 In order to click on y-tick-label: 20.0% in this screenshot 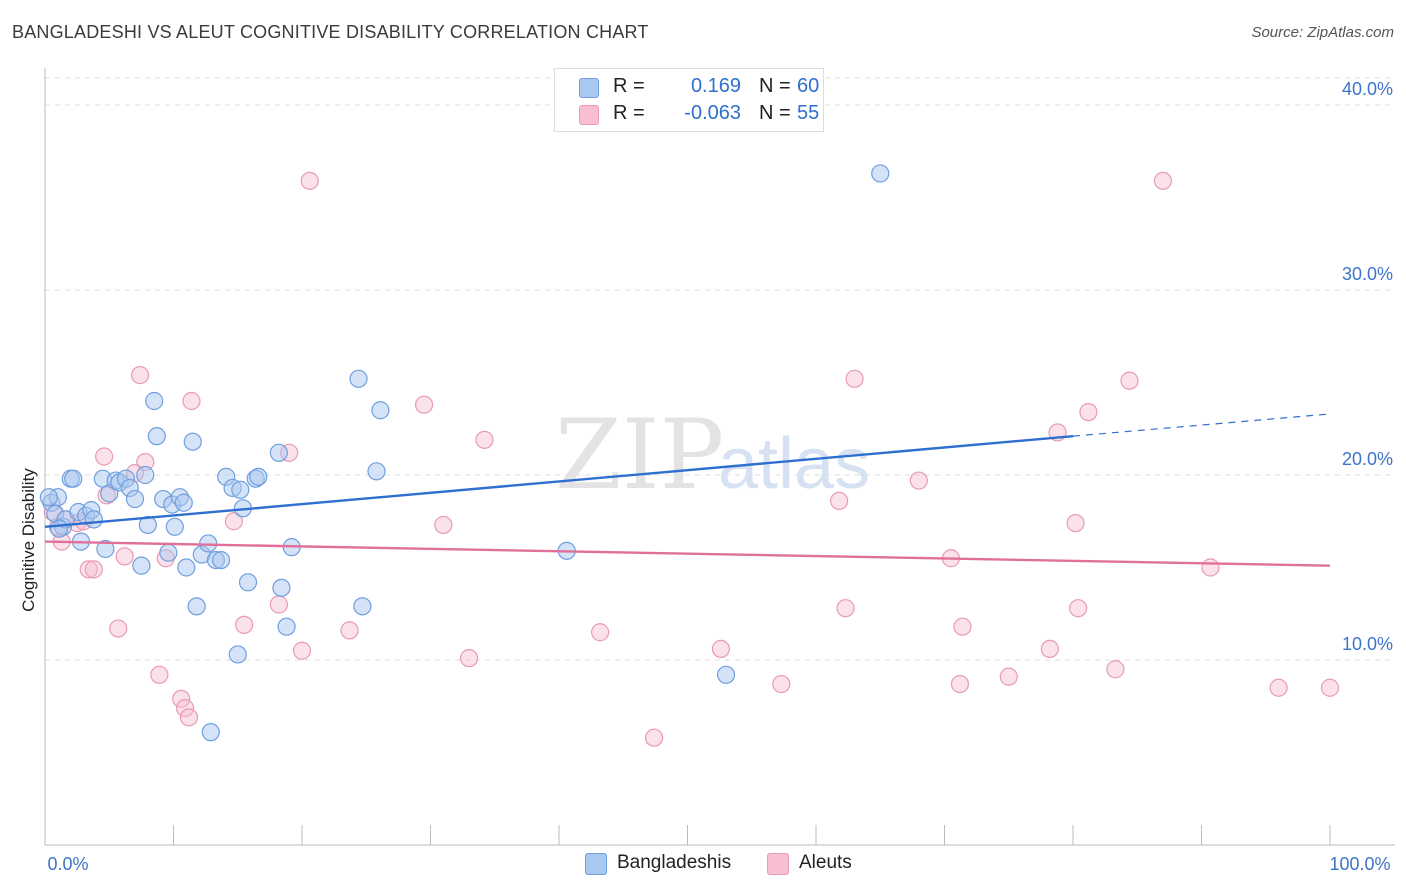, I will do `click(1367, 459)`.